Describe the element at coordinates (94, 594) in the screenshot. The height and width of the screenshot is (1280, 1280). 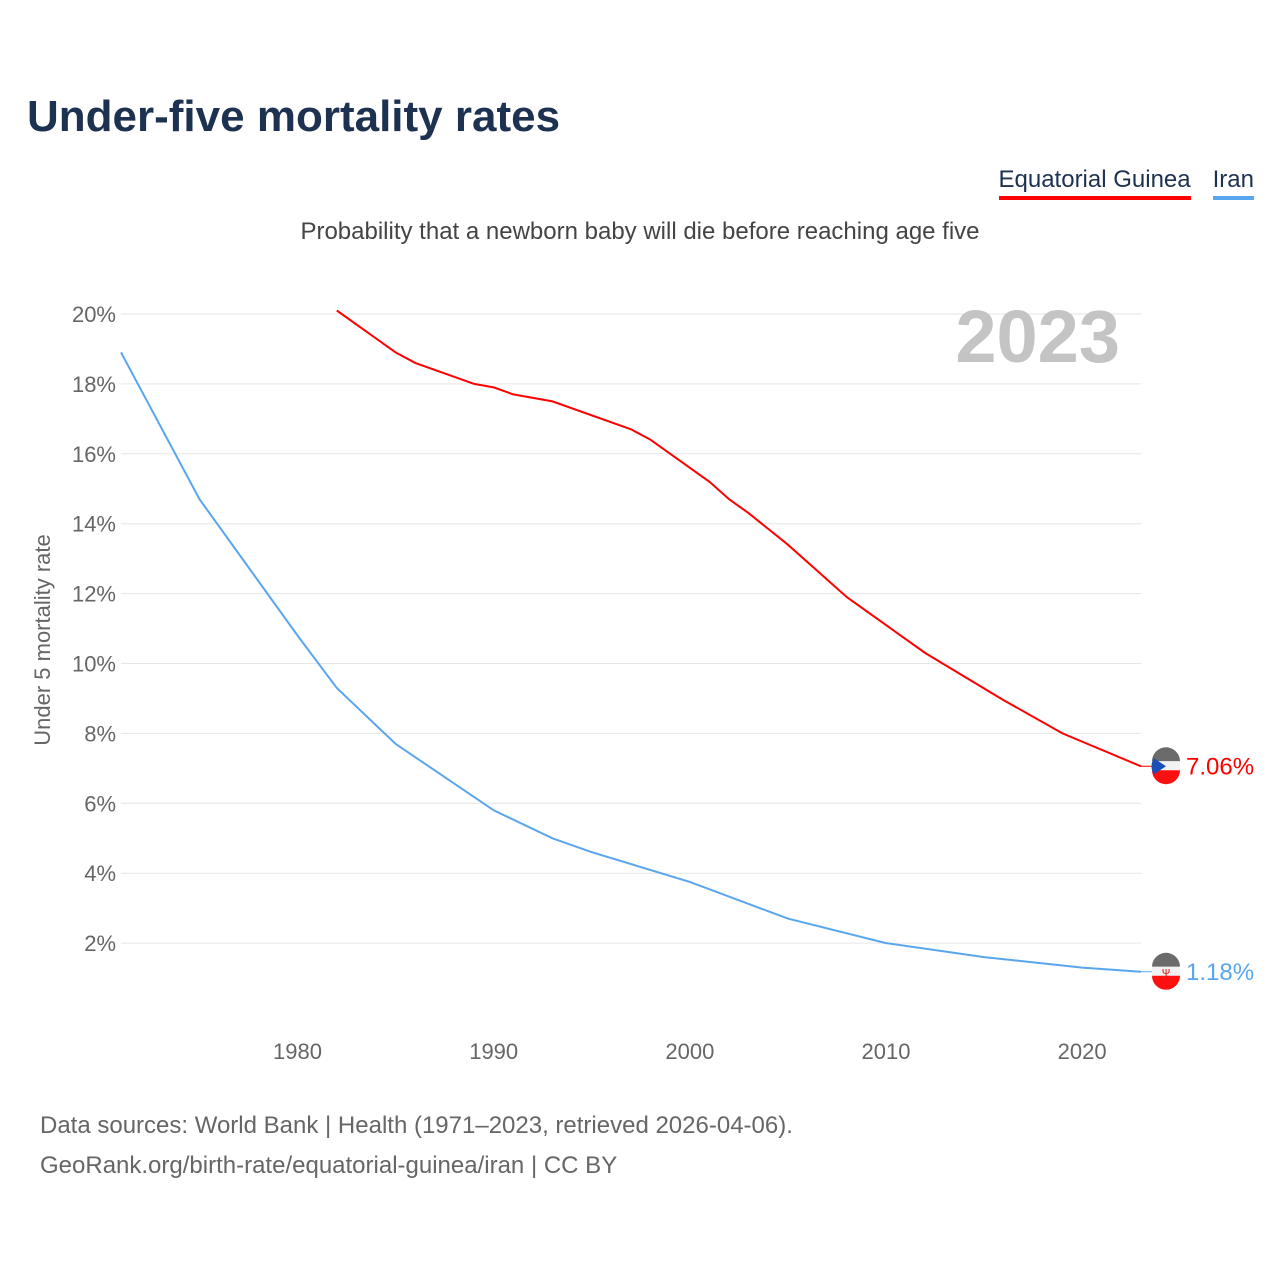
I see `y-tick-label: 12%` at that location.